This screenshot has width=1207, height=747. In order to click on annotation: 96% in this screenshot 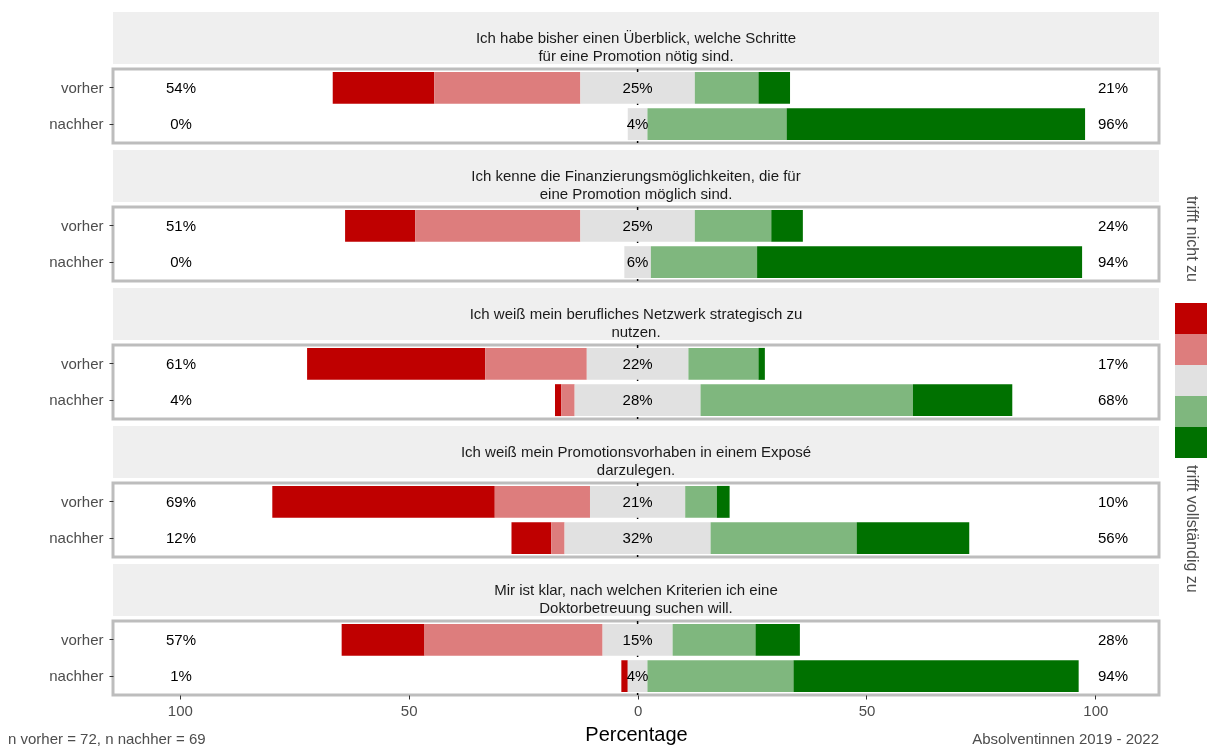, I will do `click(1113, 124)`.